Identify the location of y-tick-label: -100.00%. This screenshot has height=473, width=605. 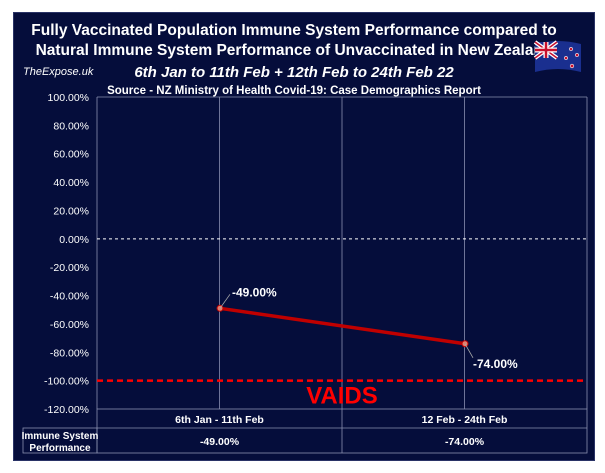
(66, 382).